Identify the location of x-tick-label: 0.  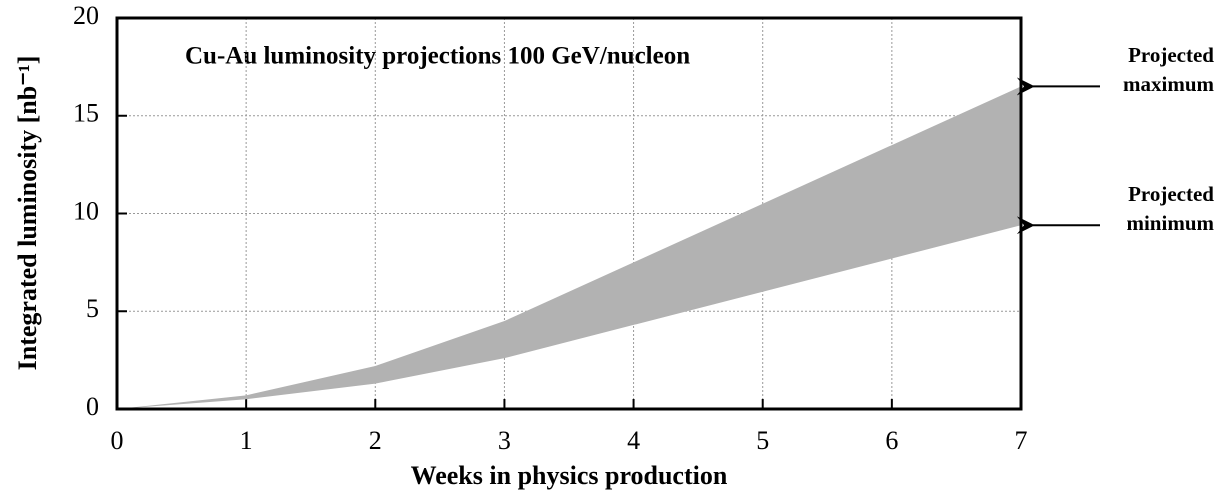
(117, 440).